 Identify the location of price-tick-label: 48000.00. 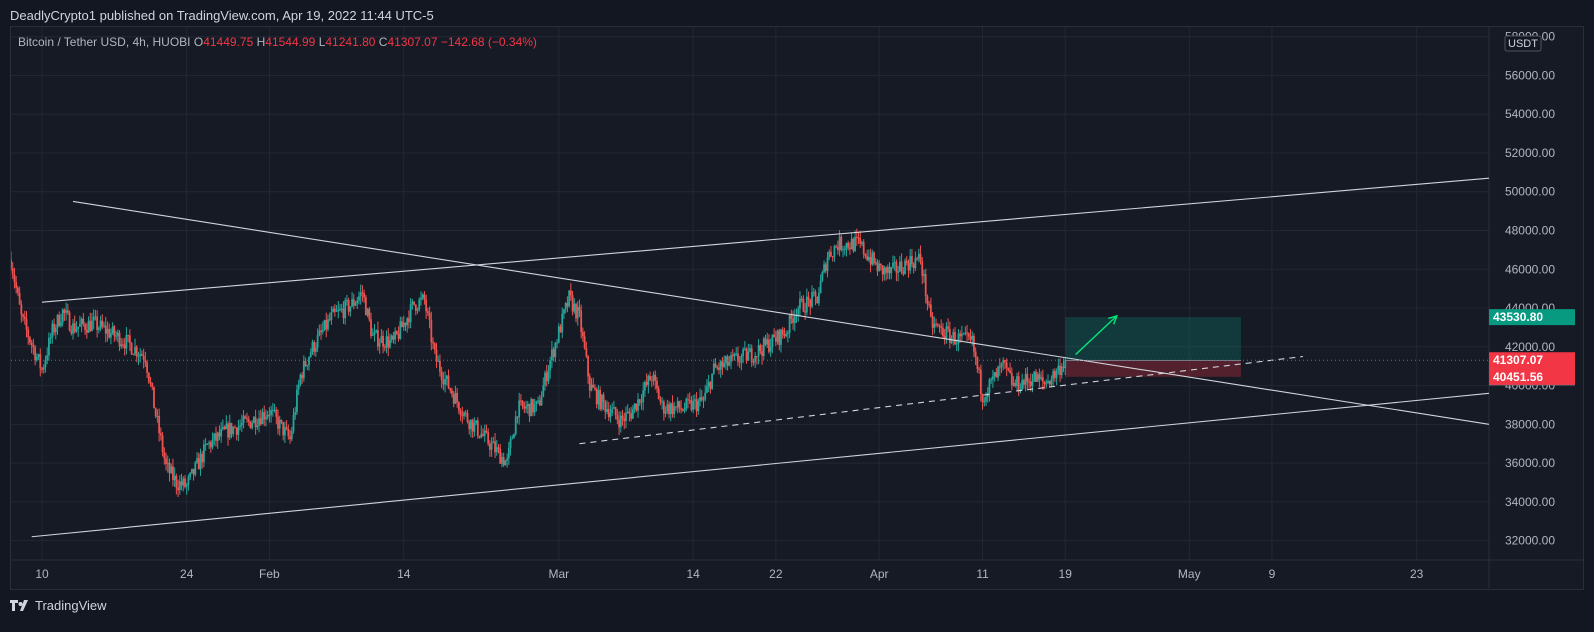
(1530, 231).